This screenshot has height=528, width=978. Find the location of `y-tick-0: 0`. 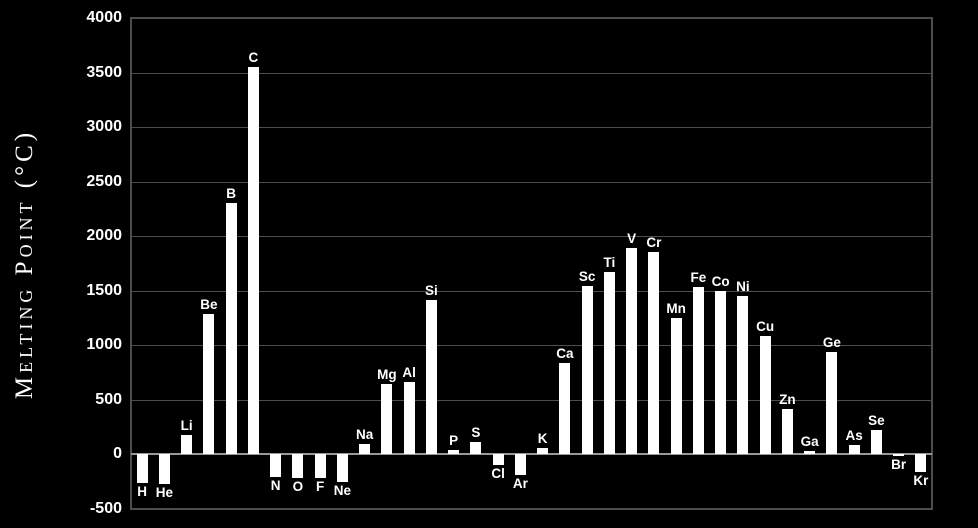

y-tick-0: 0 is located at coordinates (117, 454).